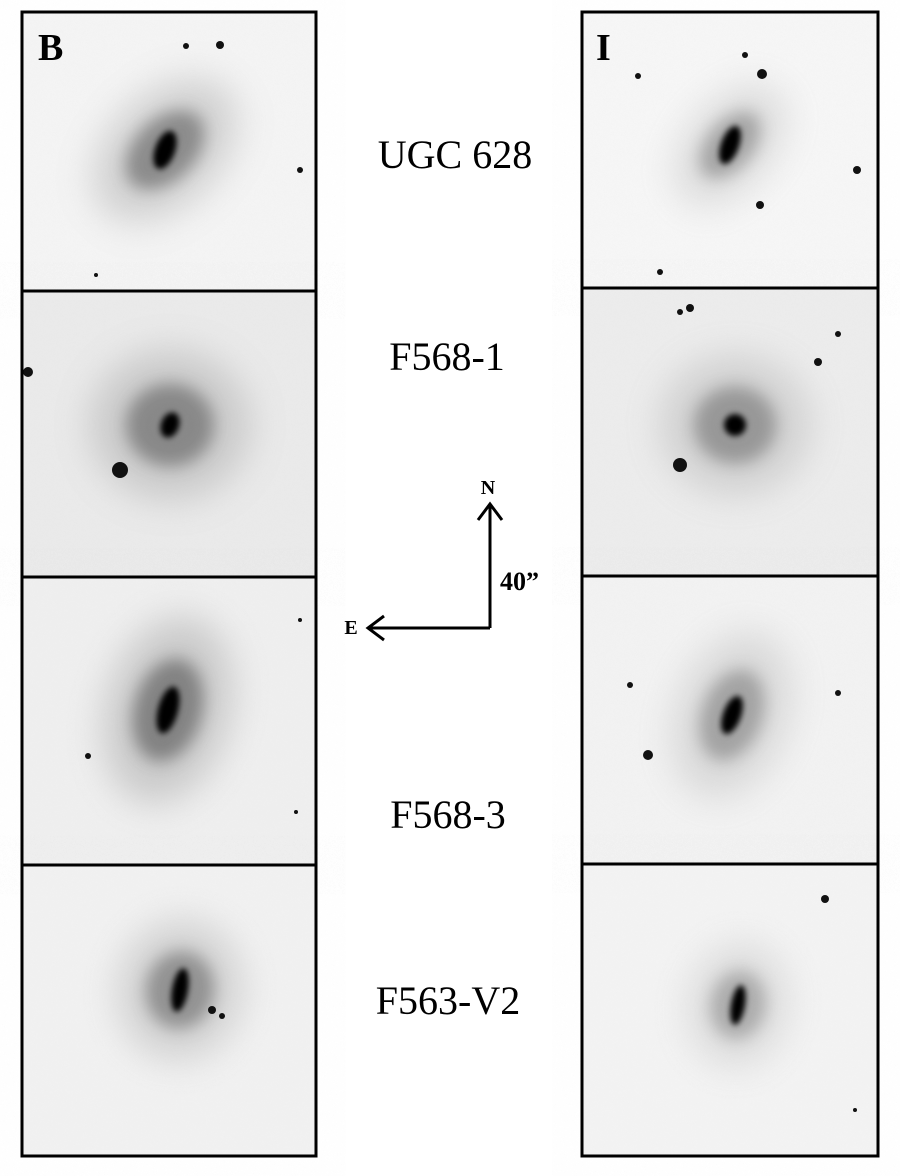 Image resolution: width=900 pixels, height=1176 pixels. What do you see at coordinates (488, 488) in the screenshot?
I see `compass-north: N` at bounding box center [488, 488].